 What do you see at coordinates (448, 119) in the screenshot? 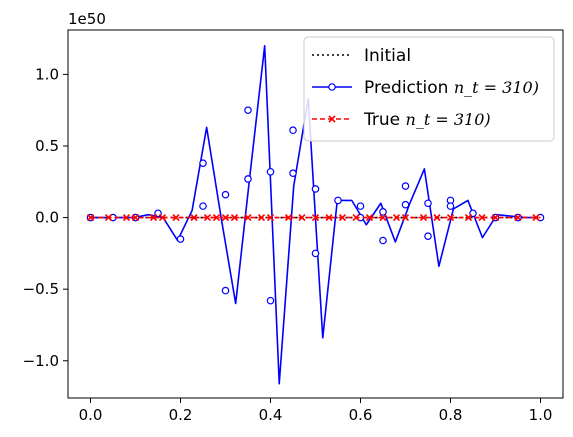
I see `legend-true-math: n_t = 310)` at bounding box center [448, 119].